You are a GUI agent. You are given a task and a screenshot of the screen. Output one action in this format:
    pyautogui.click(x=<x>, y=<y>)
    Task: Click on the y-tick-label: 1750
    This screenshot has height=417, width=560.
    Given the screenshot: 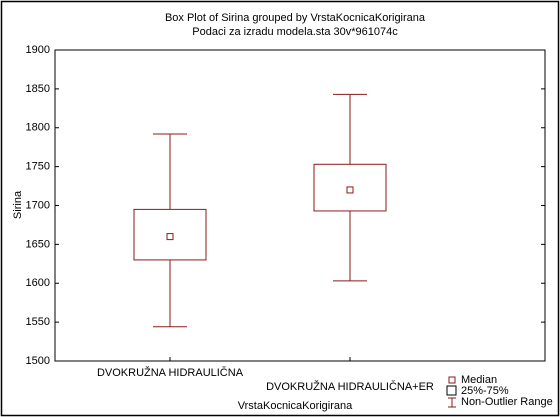 What is the action you would take?
    pyautogui.click(x=38, y=167)
    